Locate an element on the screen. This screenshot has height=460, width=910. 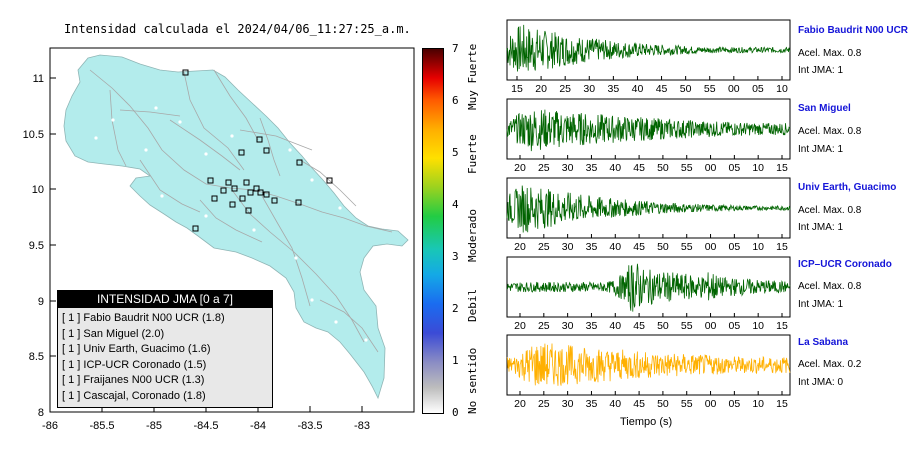
y-tick-label: 8.5 is located at coordinates (36, 357).